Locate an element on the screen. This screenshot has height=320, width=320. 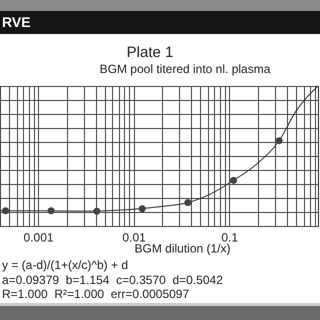
chart-title: Plate 1 is located at coordinates (150, 52).